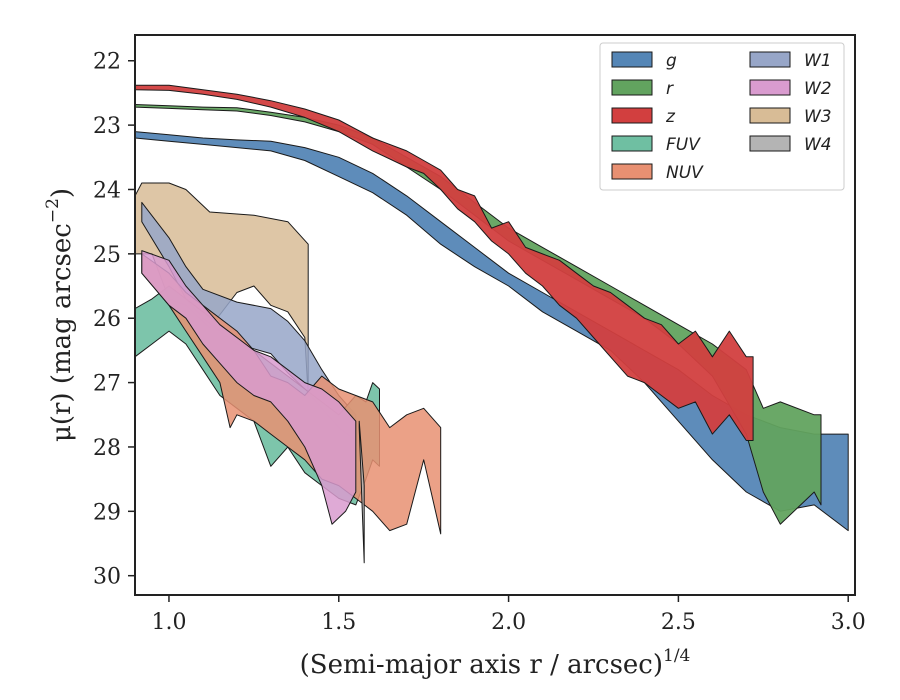 The width and height of the screenshot is (900, 700). I want to click on legend-label: r, so click(670, 89).